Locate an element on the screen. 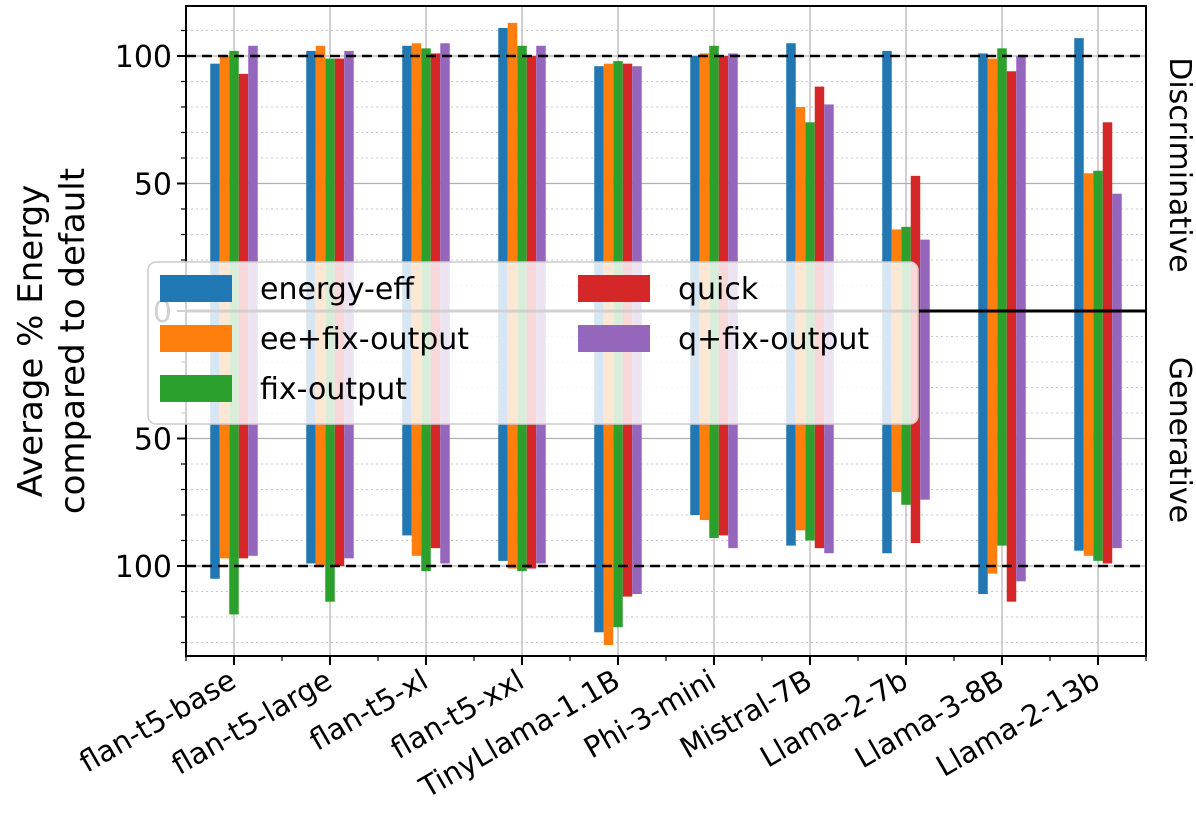 This screenshot has height=833, width=1196. discriminative-label: Discriminative is located at coordinates (1179, 165).